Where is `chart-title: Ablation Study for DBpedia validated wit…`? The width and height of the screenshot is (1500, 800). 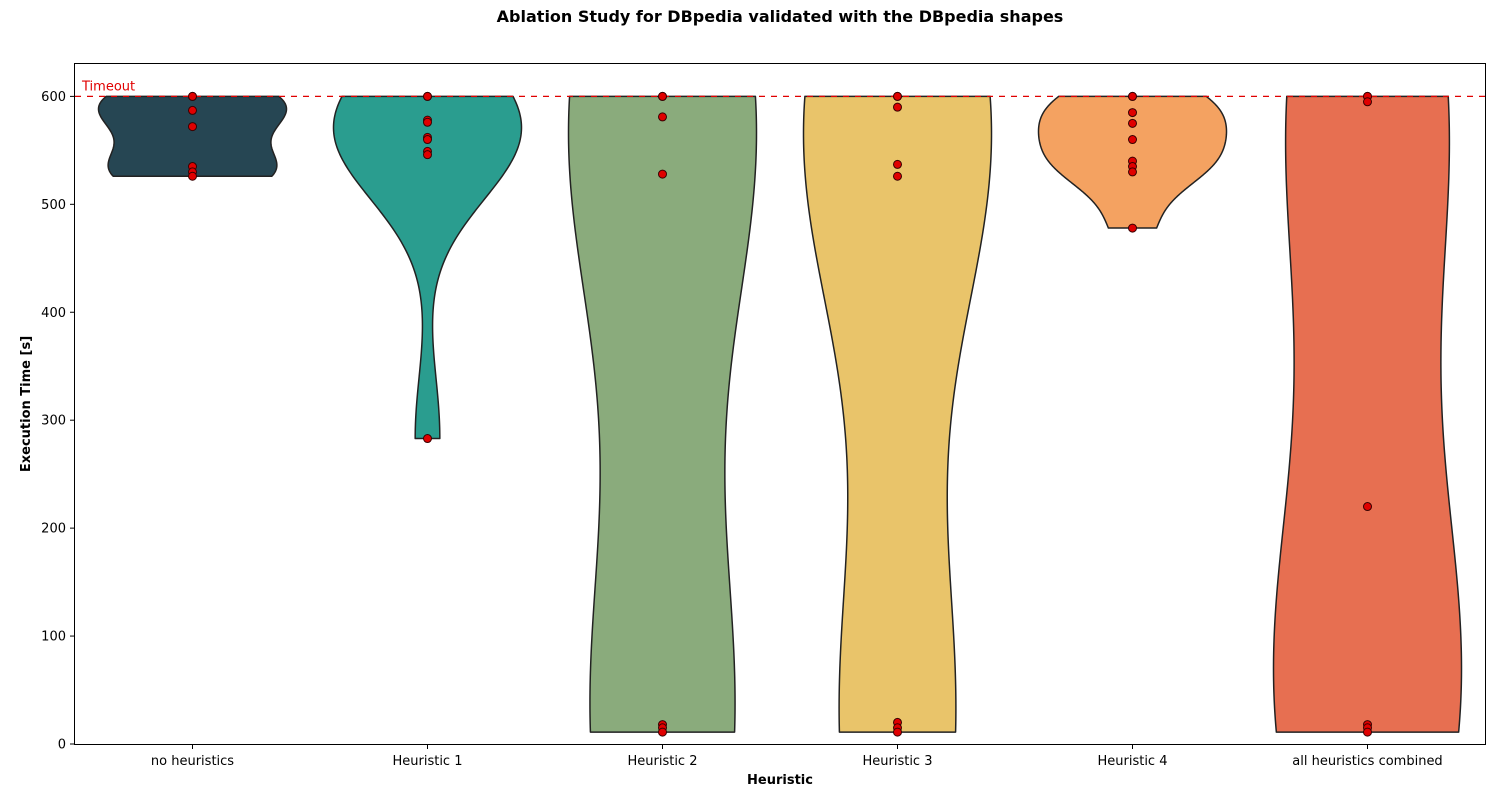 chart-title: Ablation Study for DBpedia validated wit… is located at coordinates (780, 16).